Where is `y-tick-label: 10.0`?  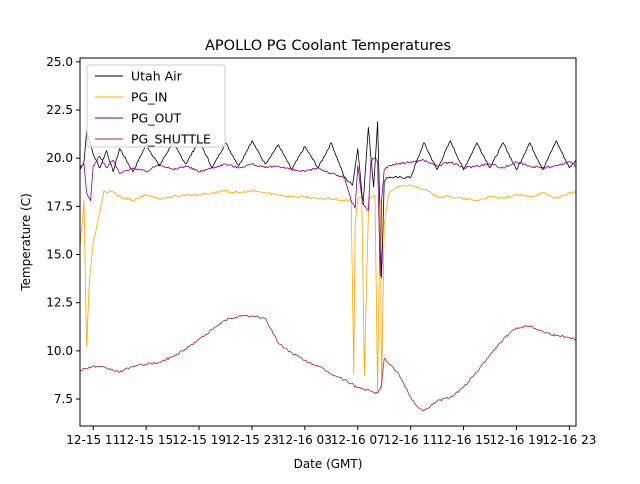 y-tick-label: 10.0 is located at coordinates (59, 351).